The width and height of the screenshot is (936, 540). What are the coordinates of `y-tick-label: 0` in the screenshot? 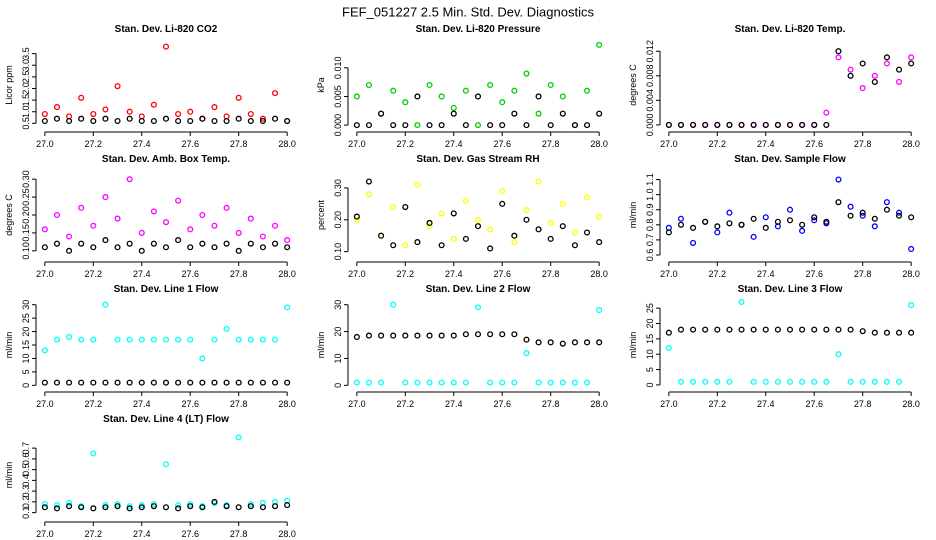 It's located at (26, 385).